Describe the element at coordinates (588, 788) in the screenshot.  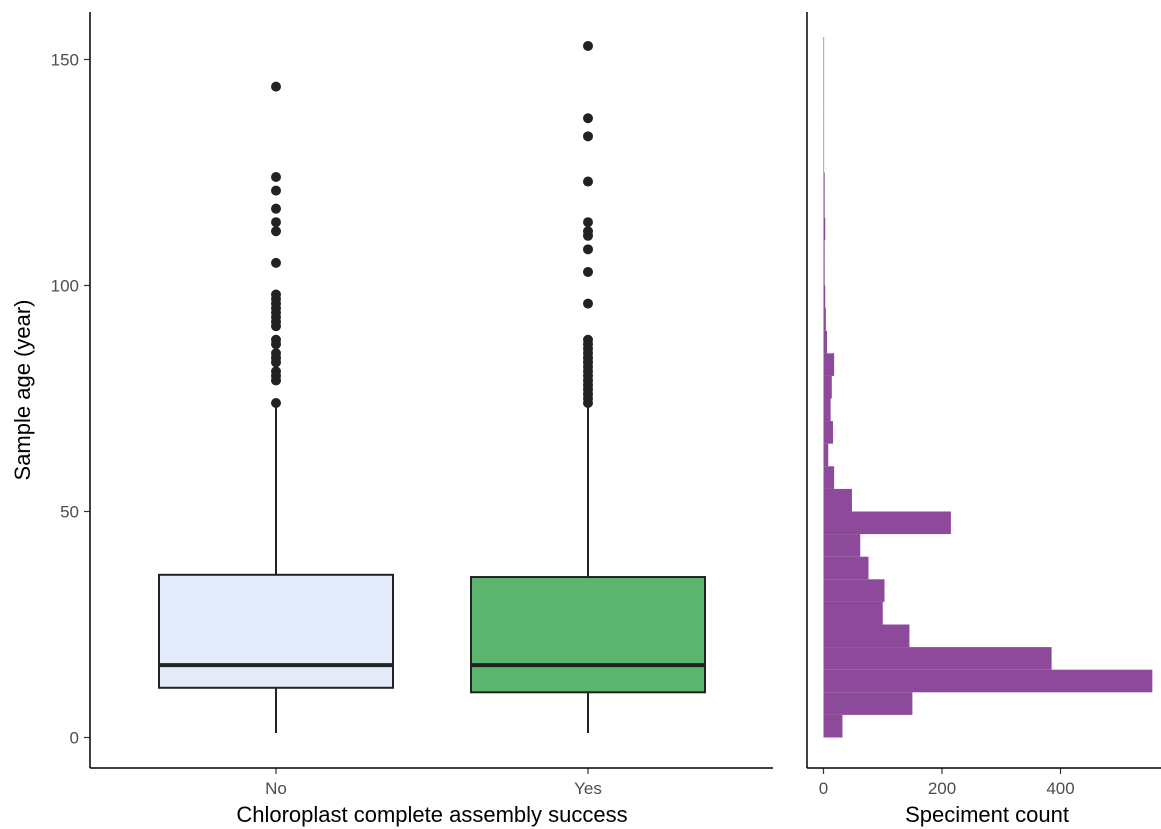
I see `x-tick-label: Yes` at that location.